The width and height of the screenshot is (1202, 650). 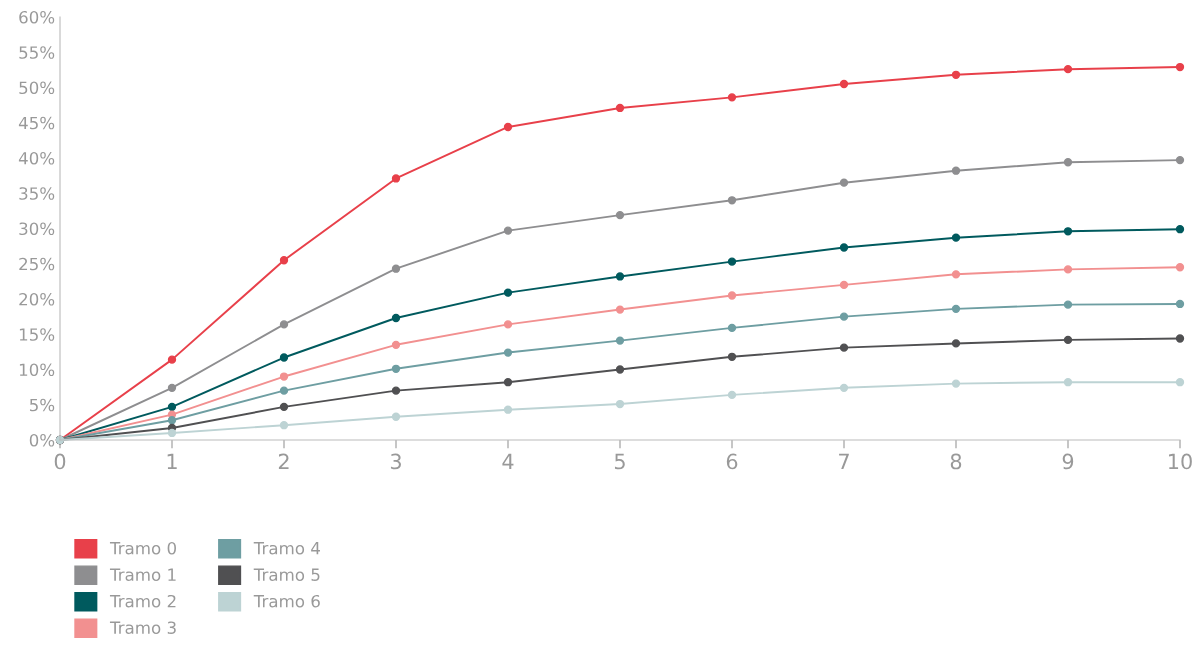 What do you see at coordinates (172, 461) in the screenshot?
I see `x-tick-label: 1` at bounding box center [172, 461].